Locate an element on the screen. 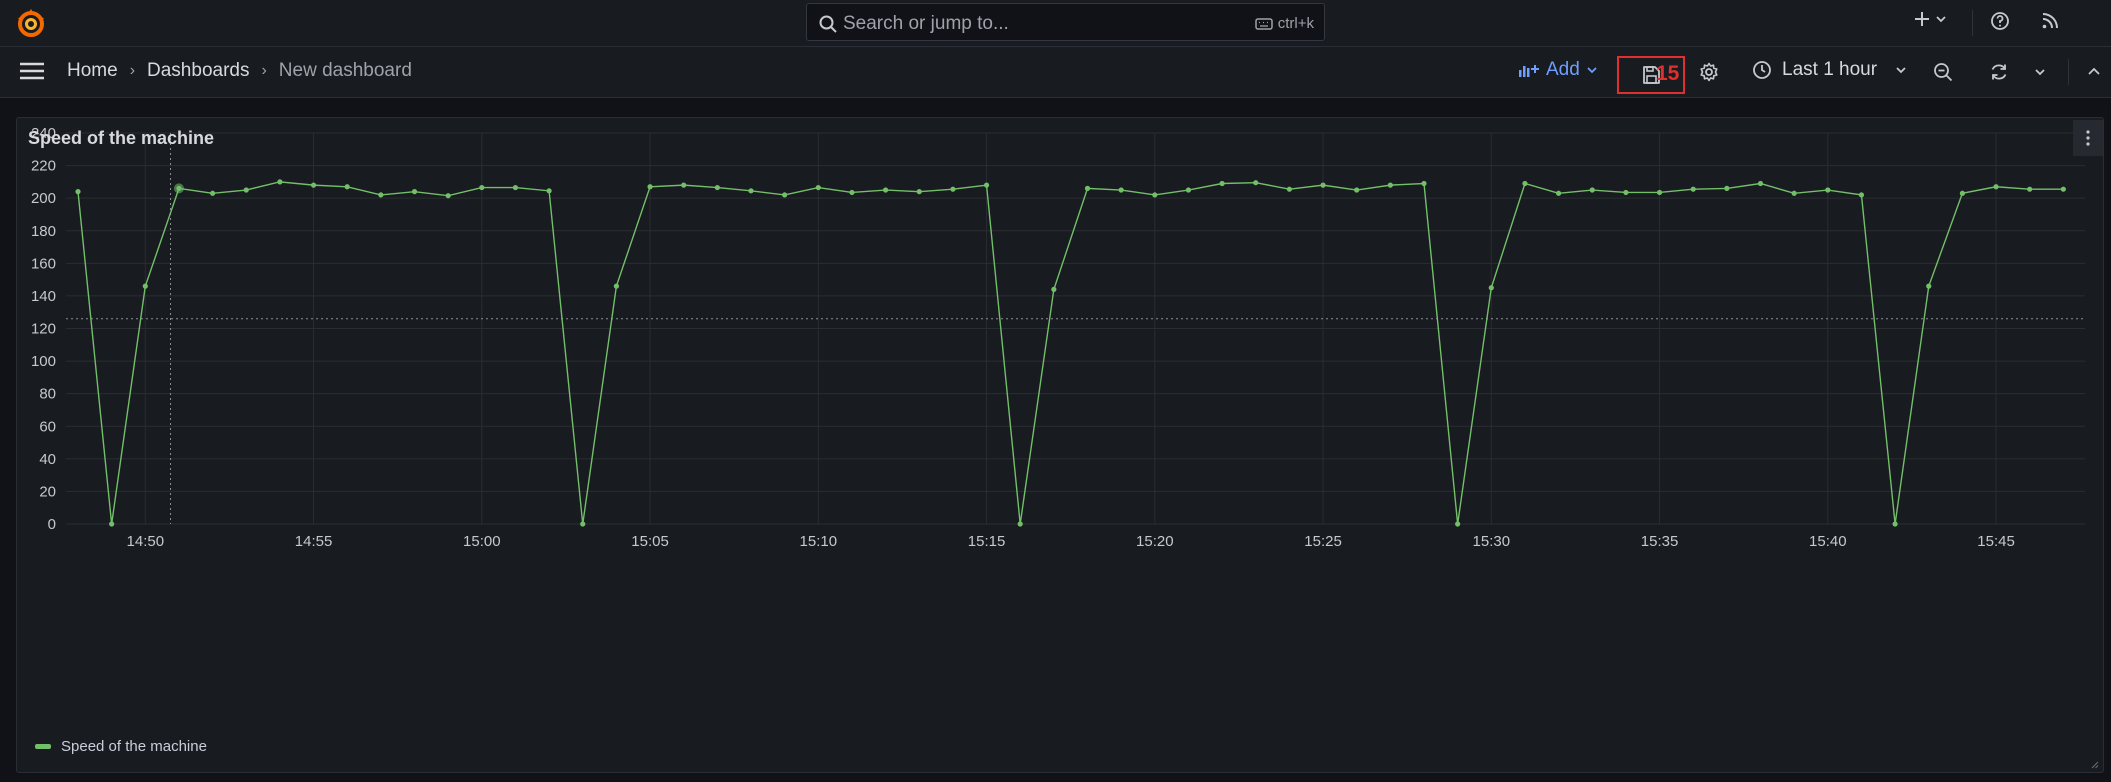  panel-menu-button is located at coordinates (2088, 138).